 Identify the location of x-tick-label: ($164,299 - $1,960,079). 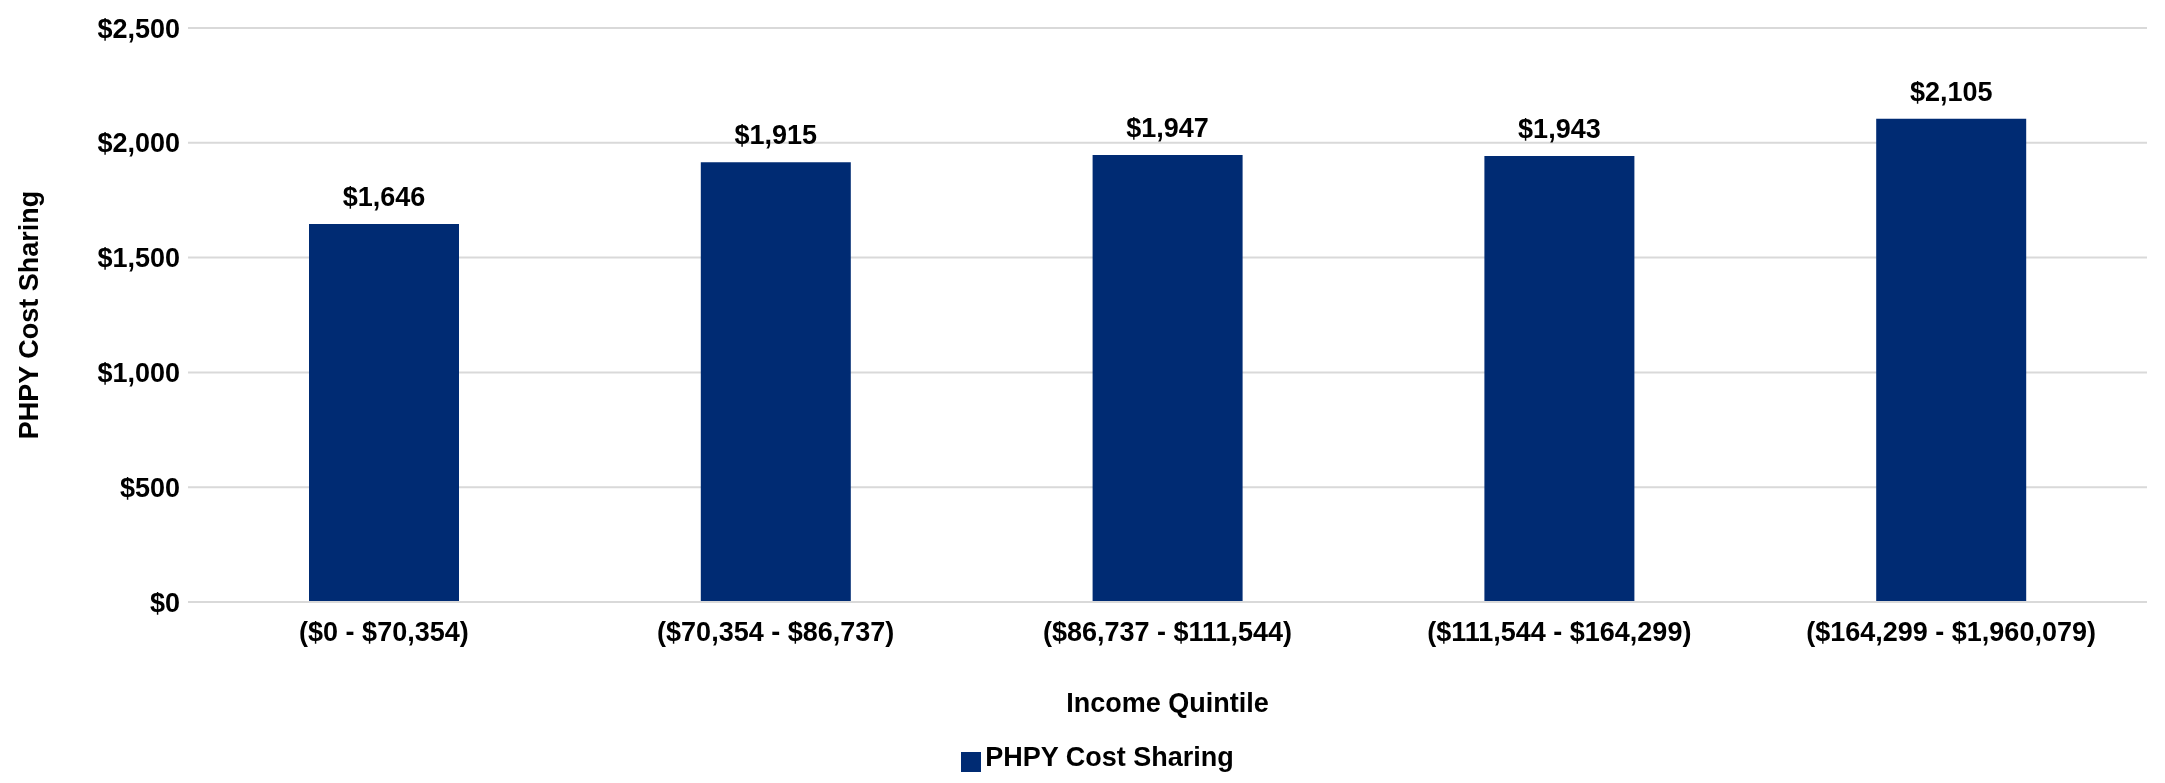
(1951, 632).